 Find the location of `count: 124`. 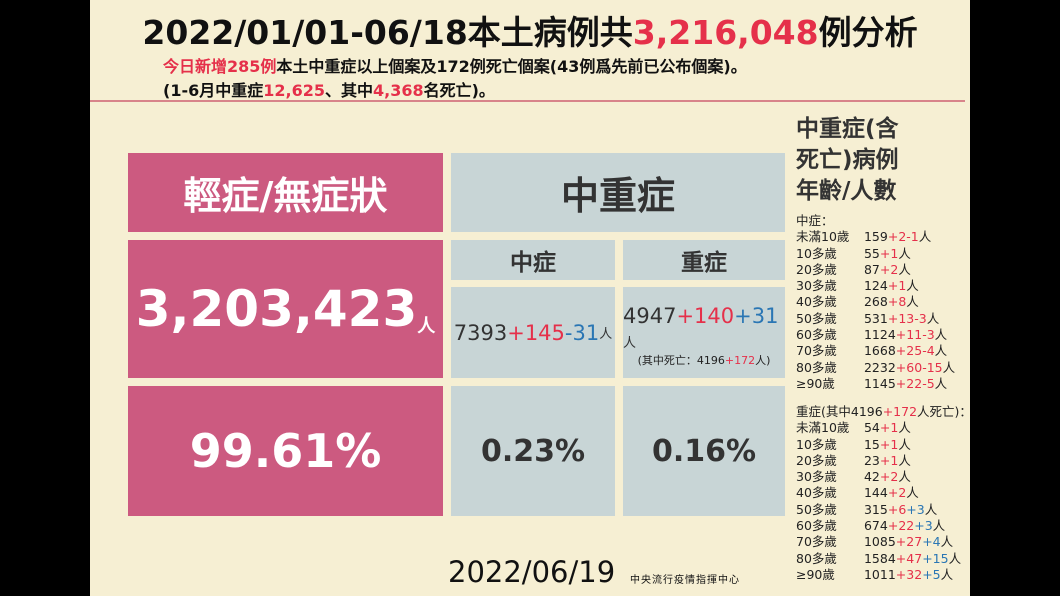

count: 124 is located at coordinates (875, 286).